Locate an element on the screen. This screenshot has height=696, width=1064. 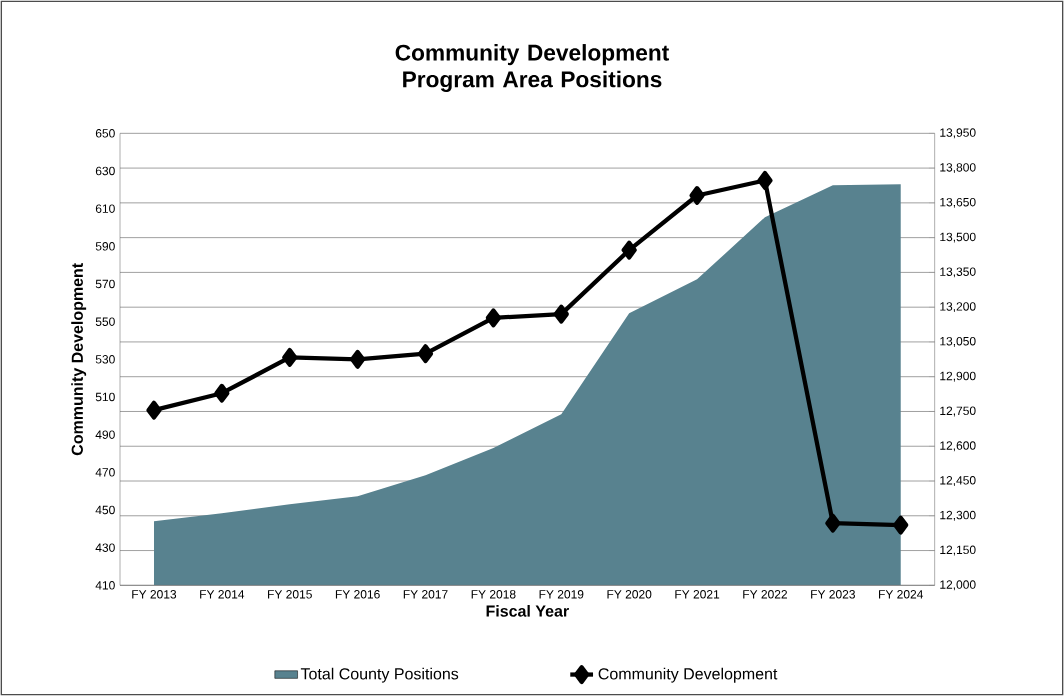
y-tick-label: 430 is located at coordinates (105, 547).